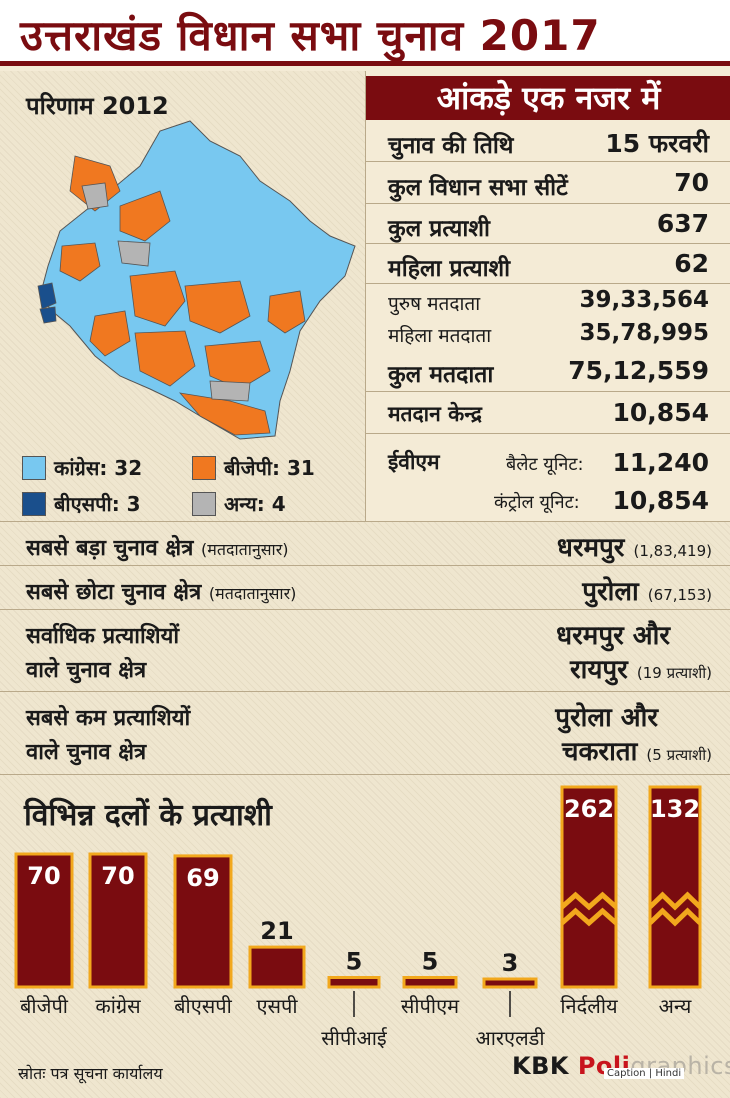 This screenshot has height=1098, width=730. What do you see at coordinates (103, 636) in the screenshot?
I see `fact-label-line1: सर्वाधिक प्रत्याशियों` at bounding box center [103, 636].